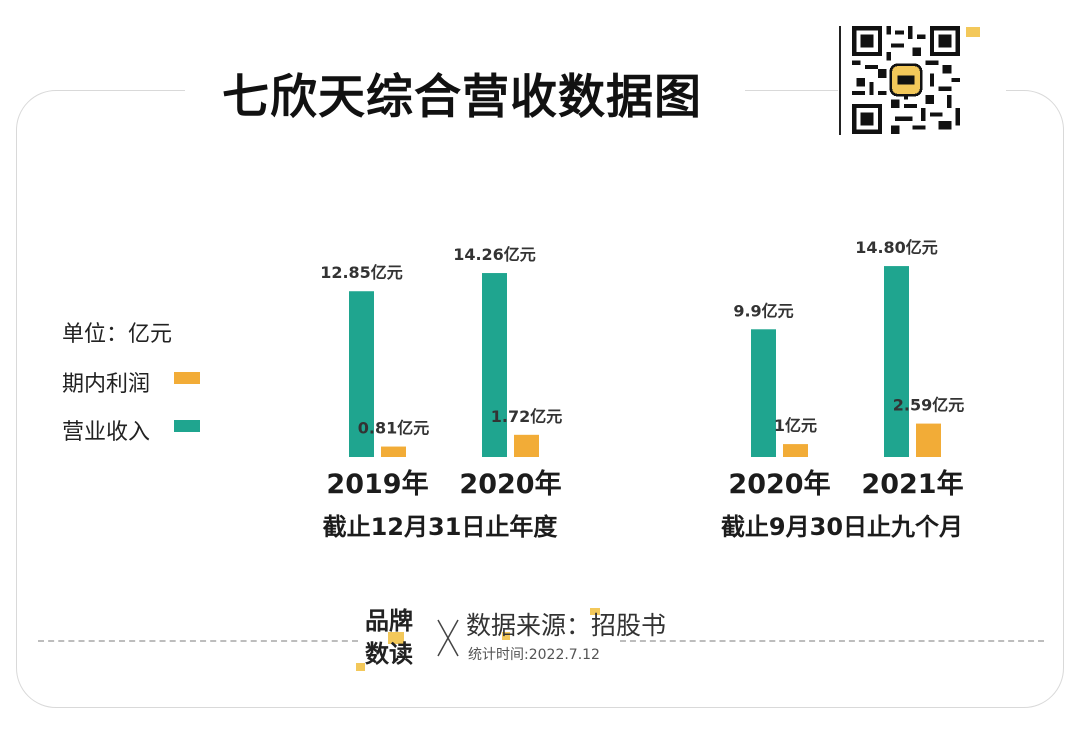 This screenshot has width=1080, height=756. I want to click on category-label-1-1: 2019年, so click(377, 484).